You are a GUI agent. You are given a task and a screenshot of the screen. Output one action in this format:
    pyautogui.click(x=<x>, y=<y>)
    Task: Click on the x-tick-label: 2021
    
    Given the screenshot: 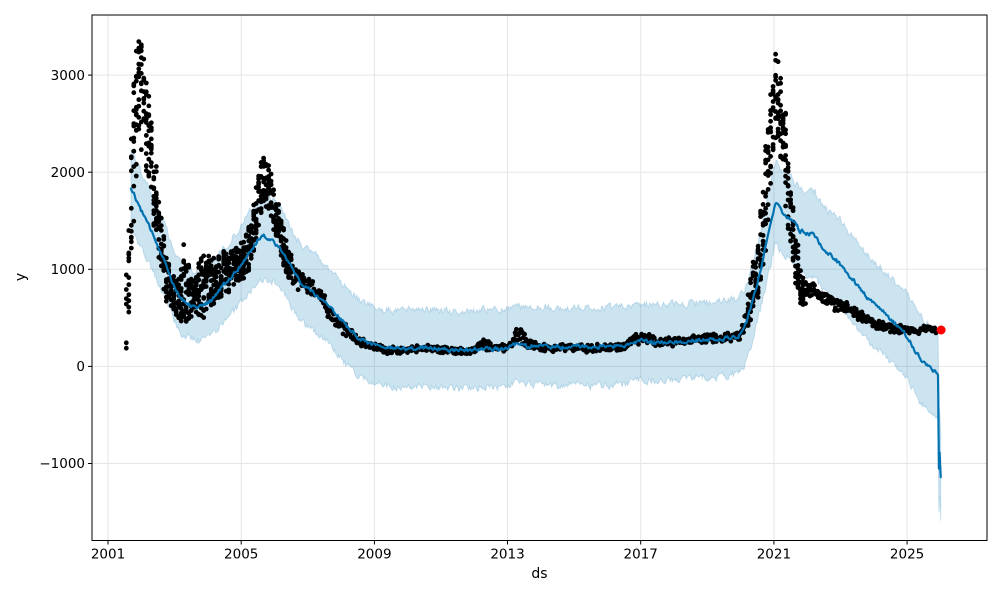 What is the action you would take?
    pyautogui.click(x=774, y=555)
    